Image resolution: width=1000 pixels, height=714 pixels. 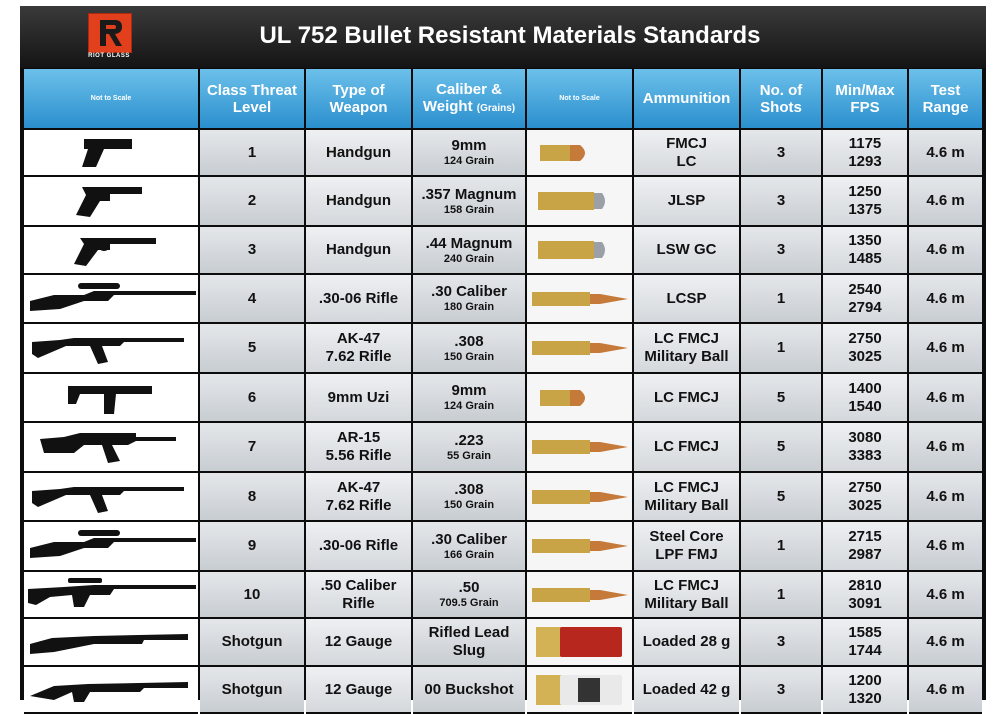 I want to click on fps-min: 1200, so click(x=865, y=681).